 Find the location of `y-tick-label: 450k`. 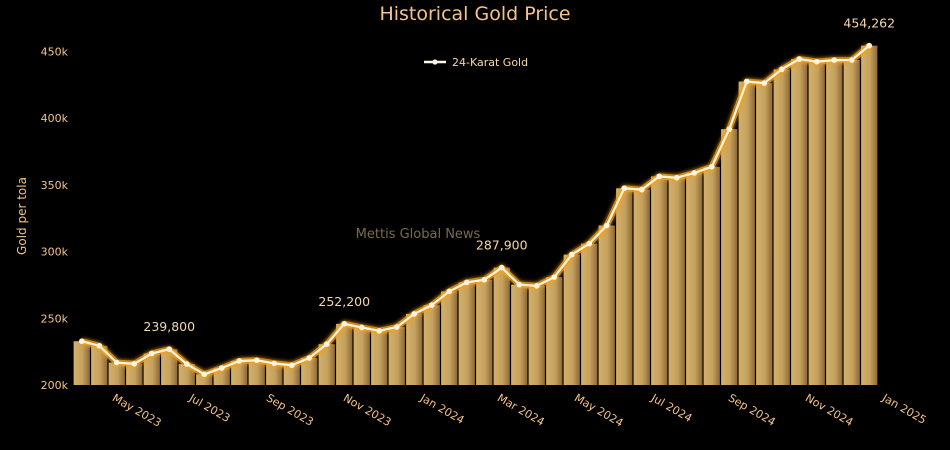

y-tick-label: 450k is located at coordinates (55, 51).